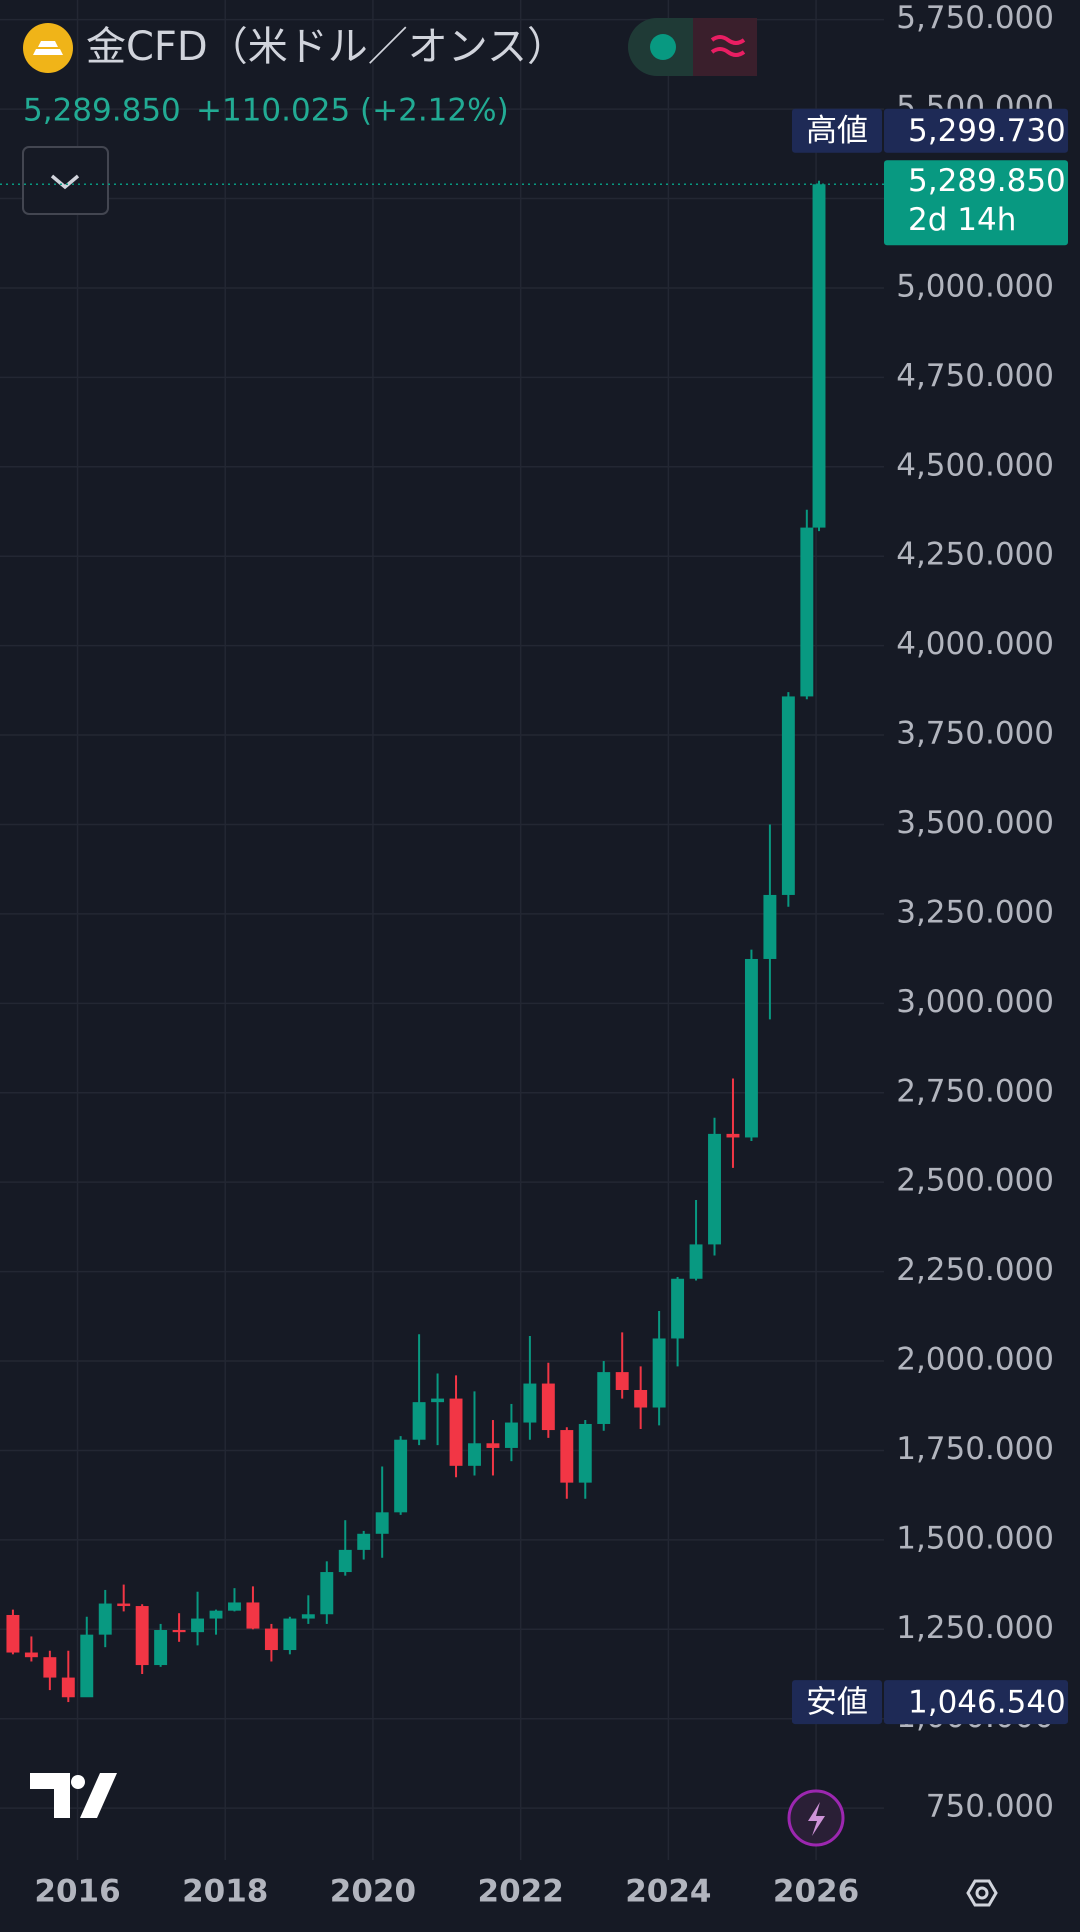  I want to click on tv-logo-dot, so click(78, 1782).